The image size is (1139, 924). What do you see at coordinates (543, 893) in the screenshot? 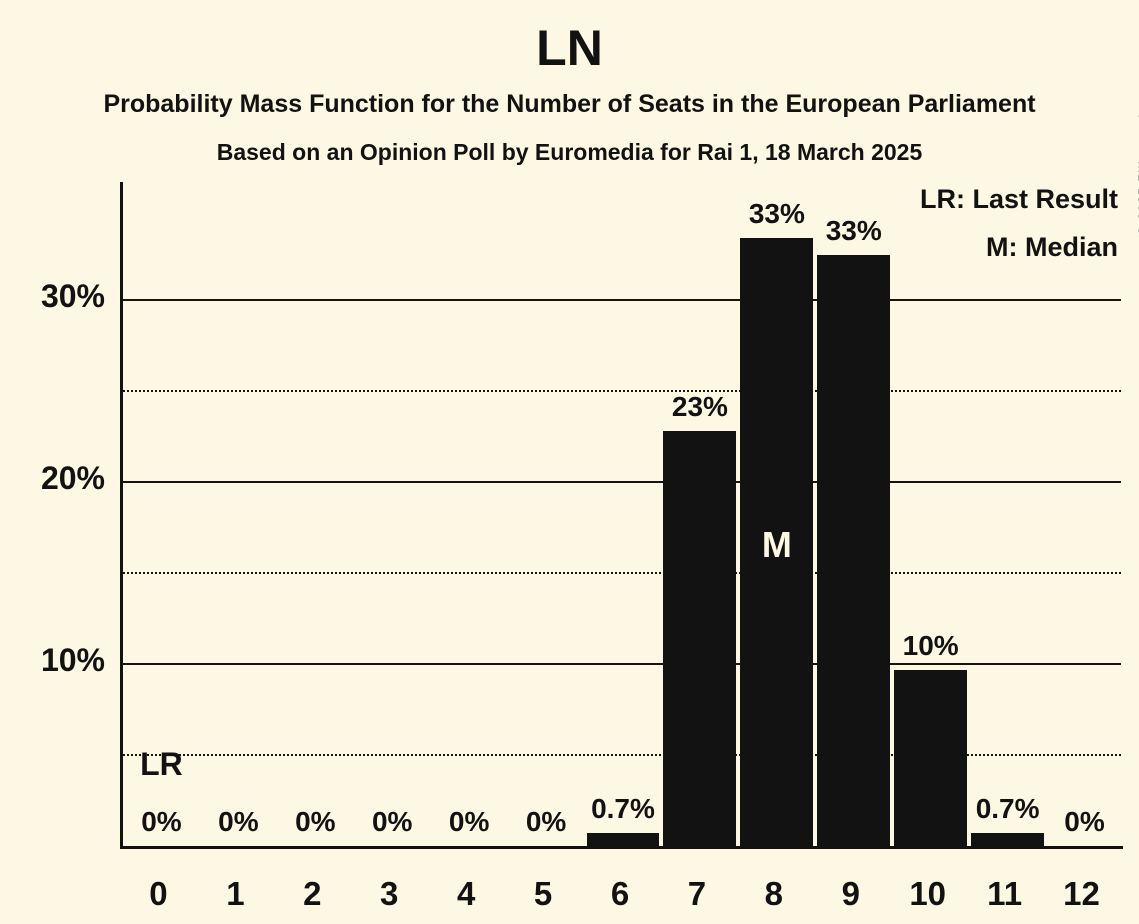
I see `x-tick-label-5: 5` at bounding box center [543, 893].